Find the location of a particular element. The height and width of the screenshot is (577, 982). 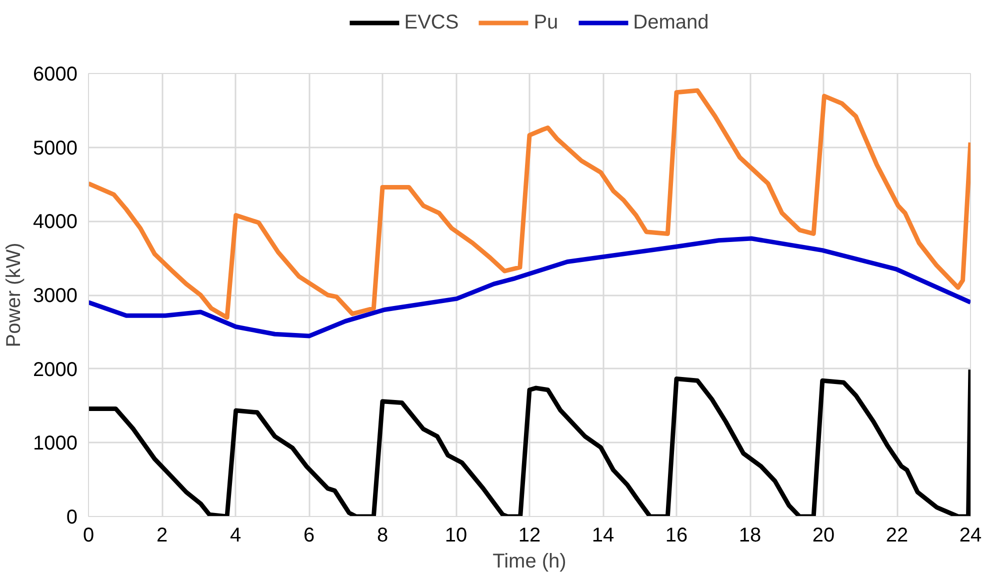

y-tick-label: 0 is located at coordinates (72, 517).